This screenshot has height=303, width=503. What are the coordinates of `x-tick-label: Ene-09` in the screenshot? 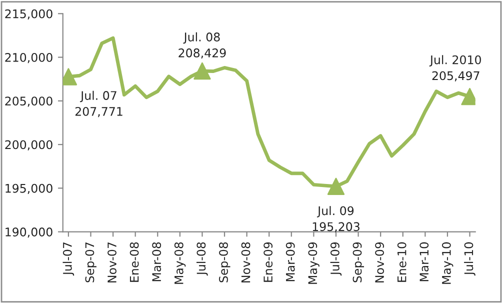 It's located at (268, 262).